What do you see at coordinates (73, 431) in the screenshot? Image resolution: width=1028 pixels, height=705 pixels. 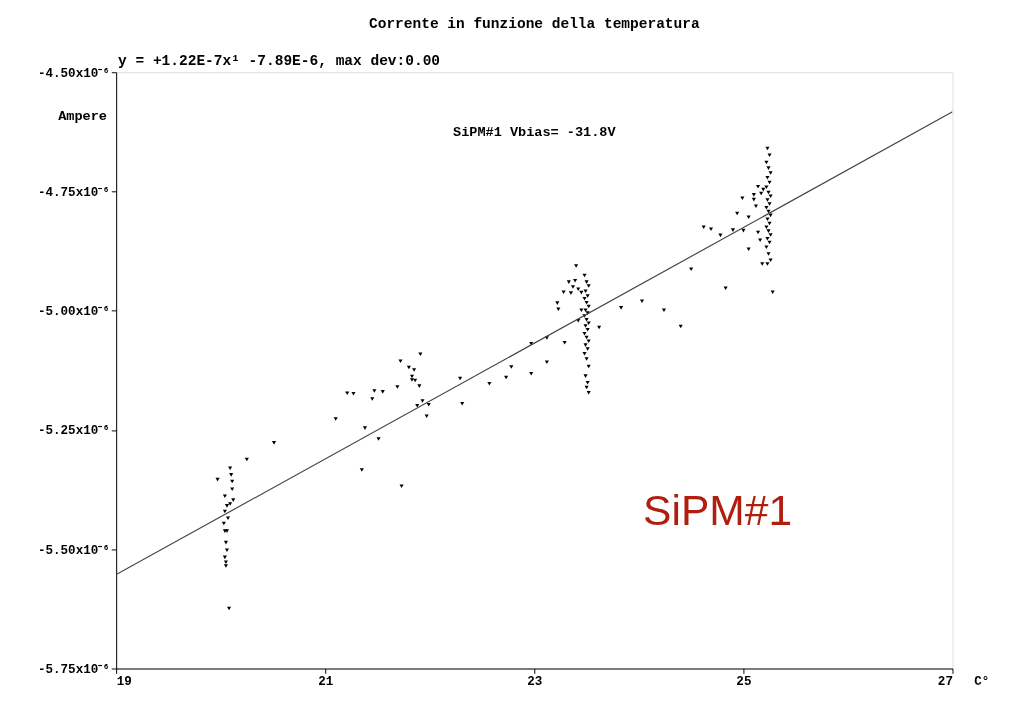 I see `y-tick-label: -5.25x10⁻⁶` at bounding box center [73, 431].